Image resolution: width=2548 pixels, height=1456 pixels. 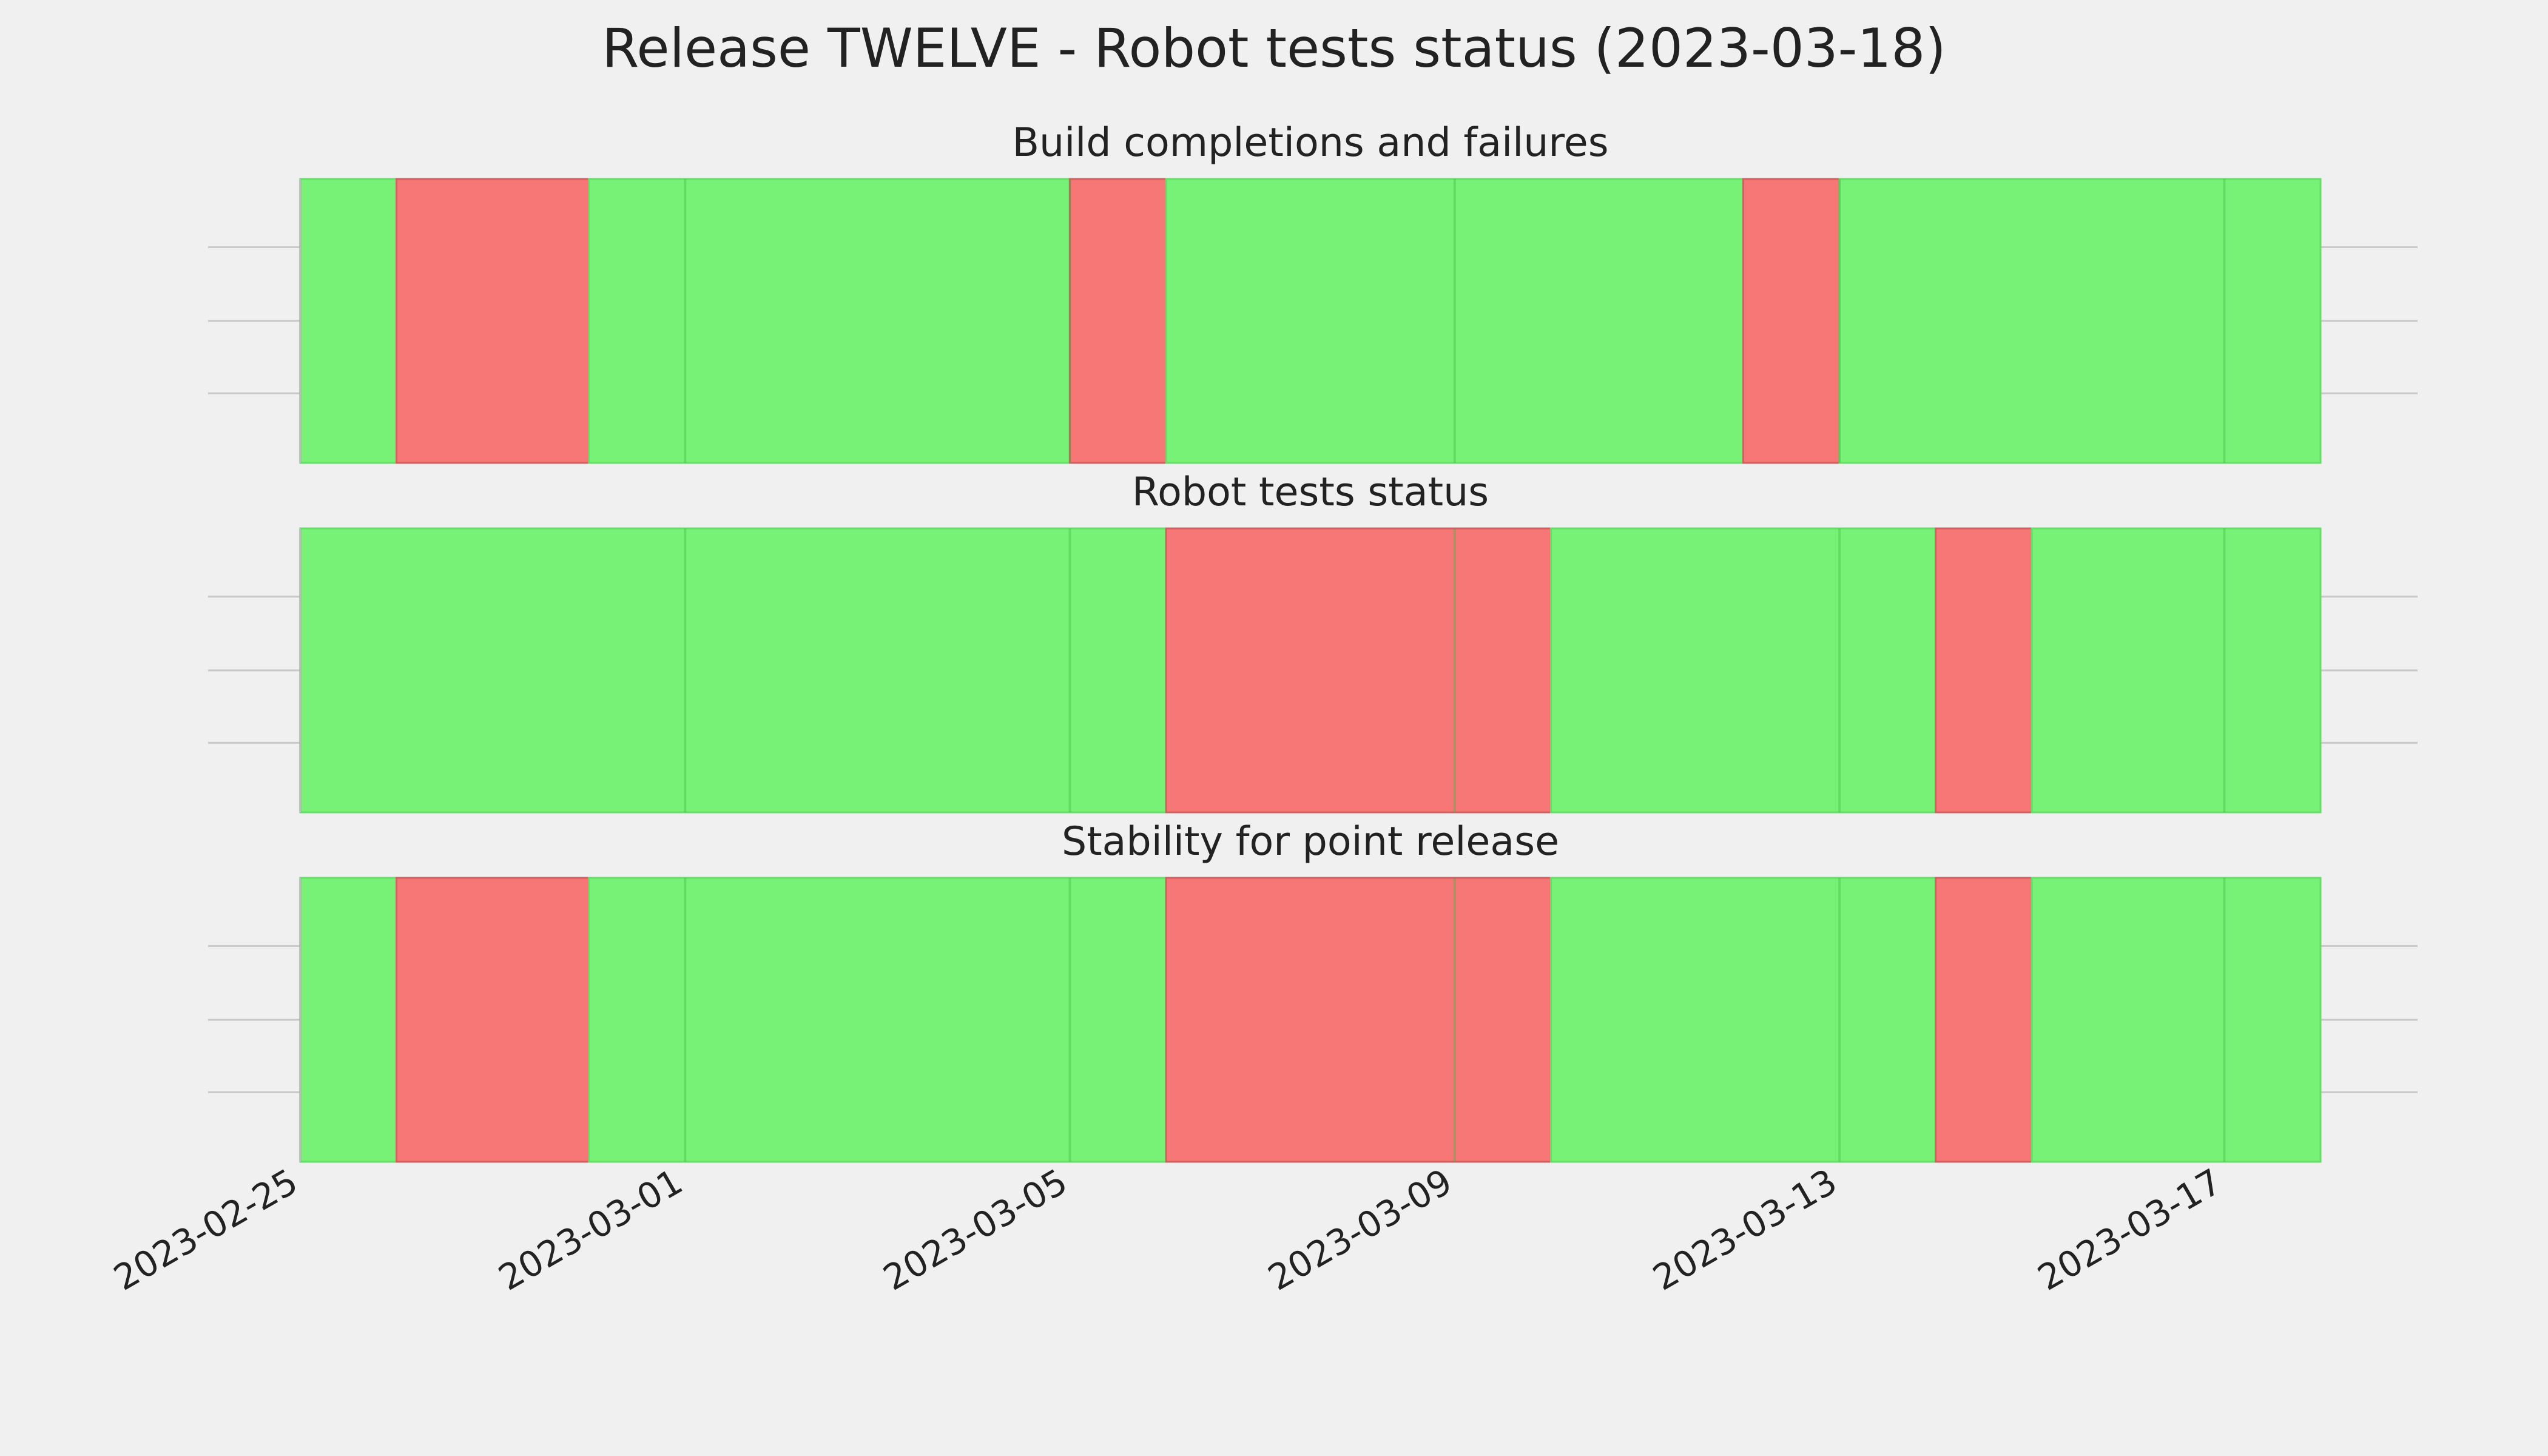 I want to click on panel-title: Stability for point release, so click(x=1310, y=841).